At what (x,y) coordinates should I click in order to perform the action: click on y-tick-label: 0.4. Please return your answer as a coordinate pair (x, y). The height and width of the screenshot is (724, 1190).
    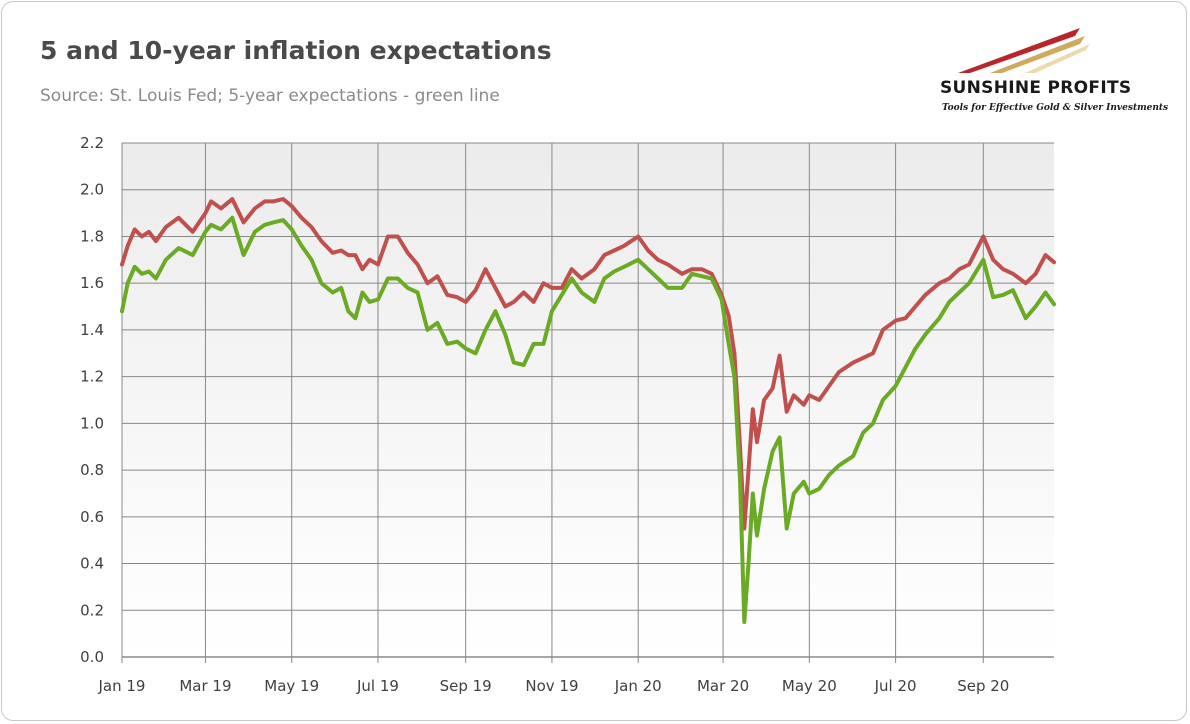
    Looking at the image, I should click on (92, 564).